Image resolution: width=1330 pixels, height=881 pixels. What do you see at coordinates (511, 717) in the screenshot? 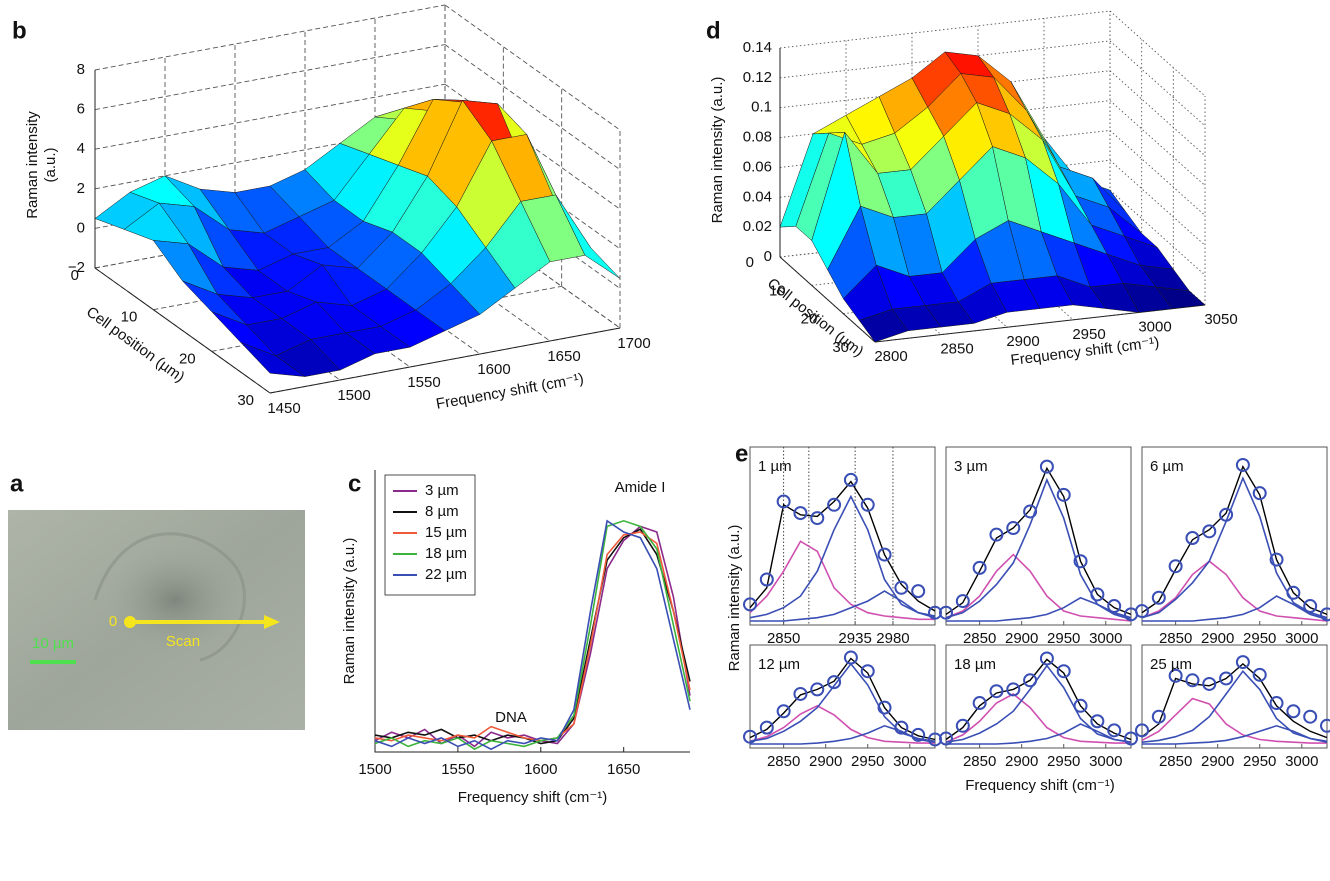
I see `annotation: DNA` at bounding box center [511, 717].